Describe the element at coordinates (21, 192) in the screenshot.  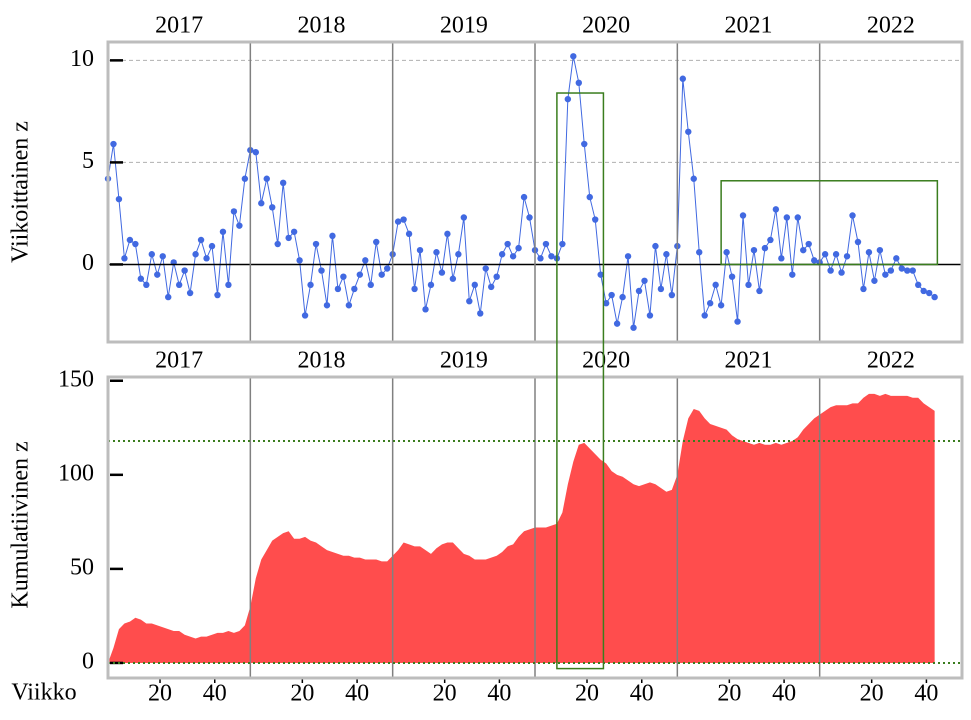
I see `y-axis-label: Viikoittainen z` at that location.